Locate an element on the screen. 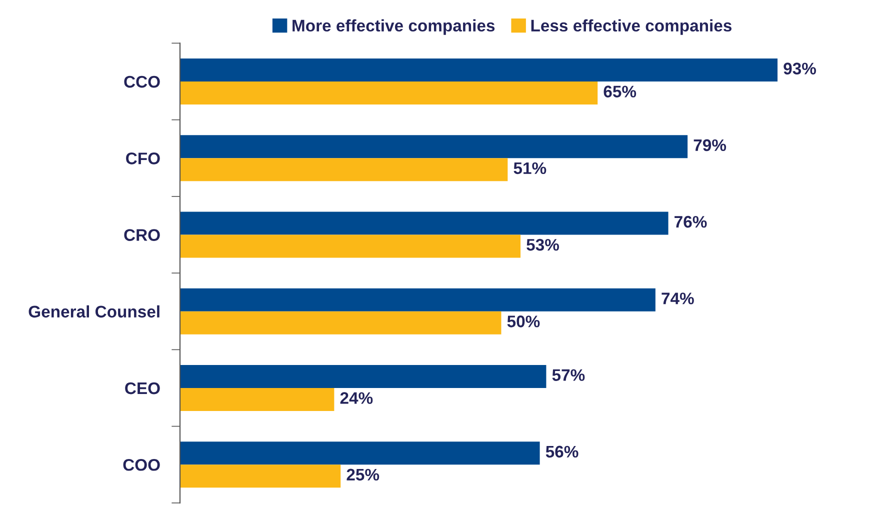 The width and height of the screenshot is (878, 508). data-label: 24% is located at coordinates (356, 398).